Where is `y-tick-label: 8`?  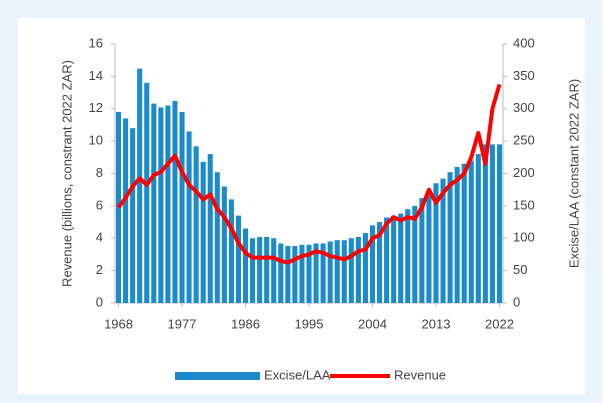 y-tick-label: 8 is located at coordinates (99, 172).